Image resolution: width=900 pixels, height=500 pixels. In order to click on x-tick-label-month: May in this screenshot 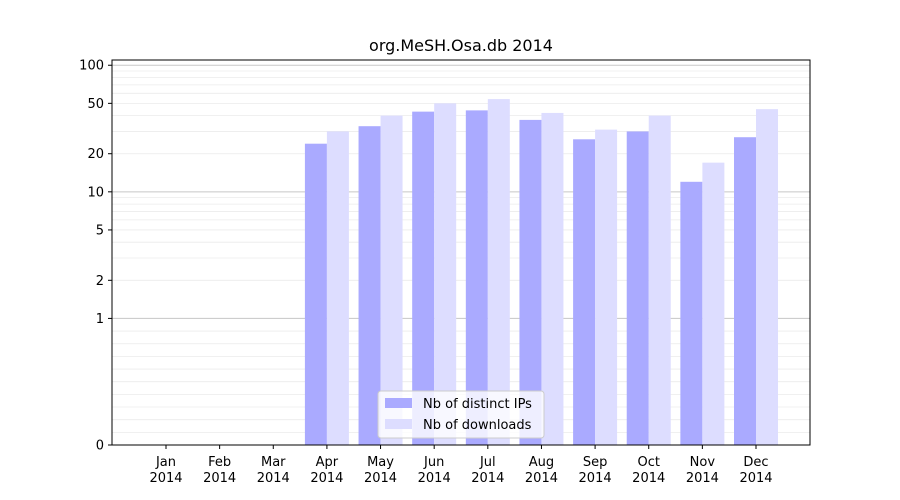, I will do `click(380, 462)`.